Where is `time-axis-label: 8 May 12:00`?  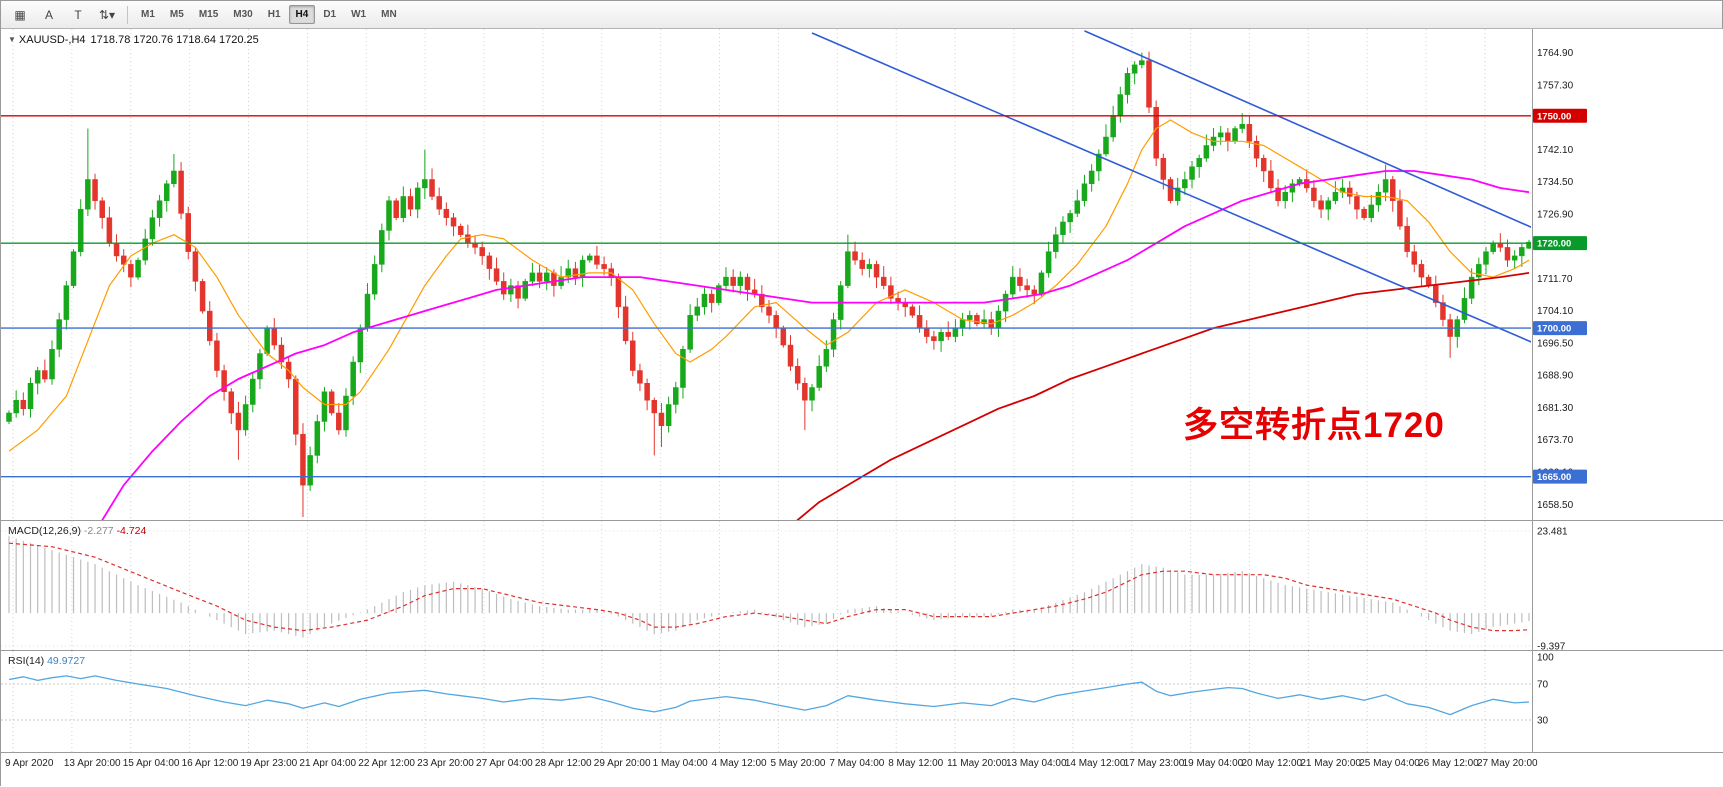
time-axis-label: 8 May 12:00 is located at coordinates (916, 763).